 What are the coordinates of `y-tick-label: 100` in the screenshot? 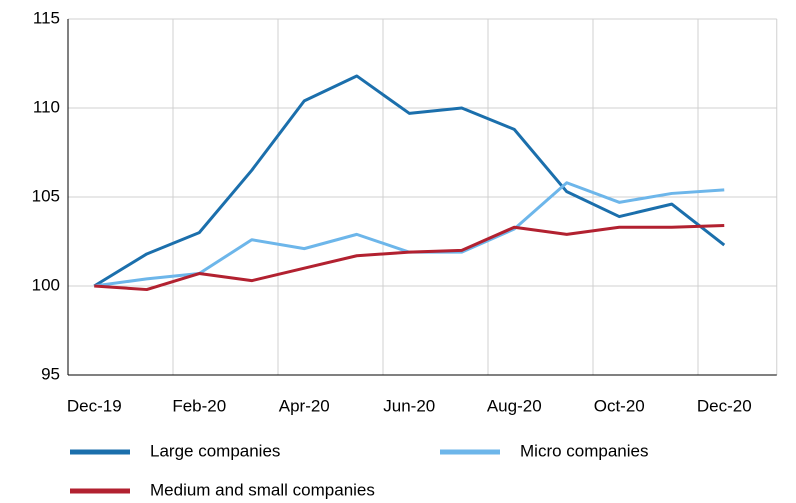 It's located at (46, 284).